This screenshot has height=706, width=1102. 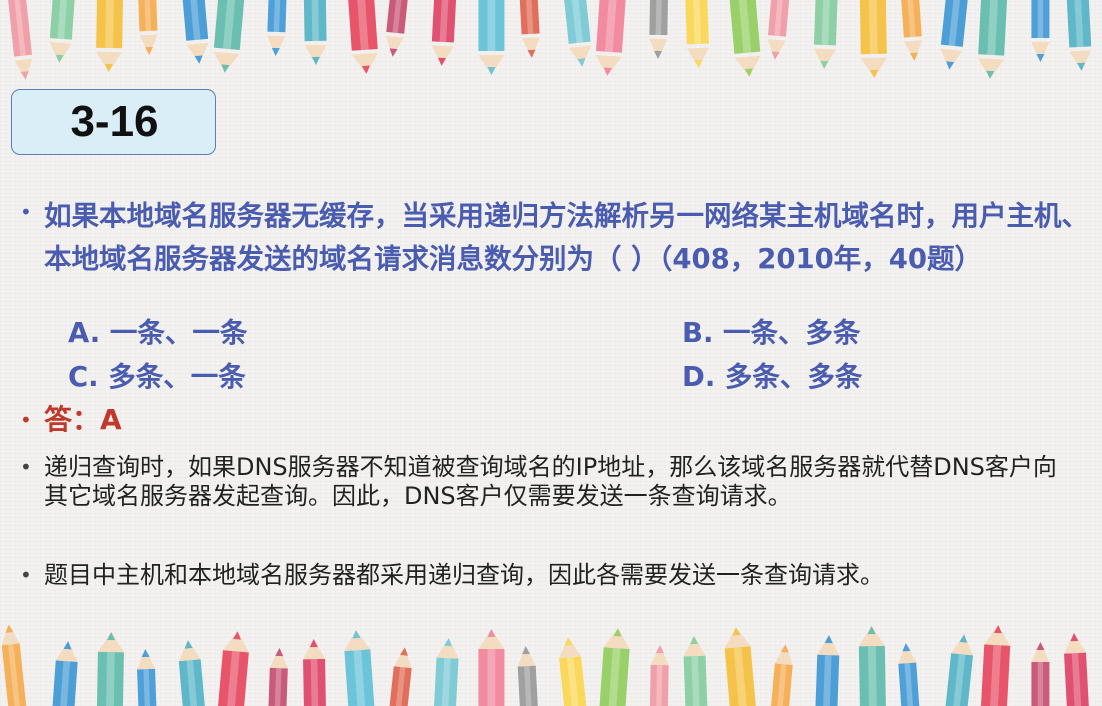 What do you see at coordinates (158, 333) in the screenshot?
I see `option-a: A. 一条、一条` at bounding box center [158, 333].